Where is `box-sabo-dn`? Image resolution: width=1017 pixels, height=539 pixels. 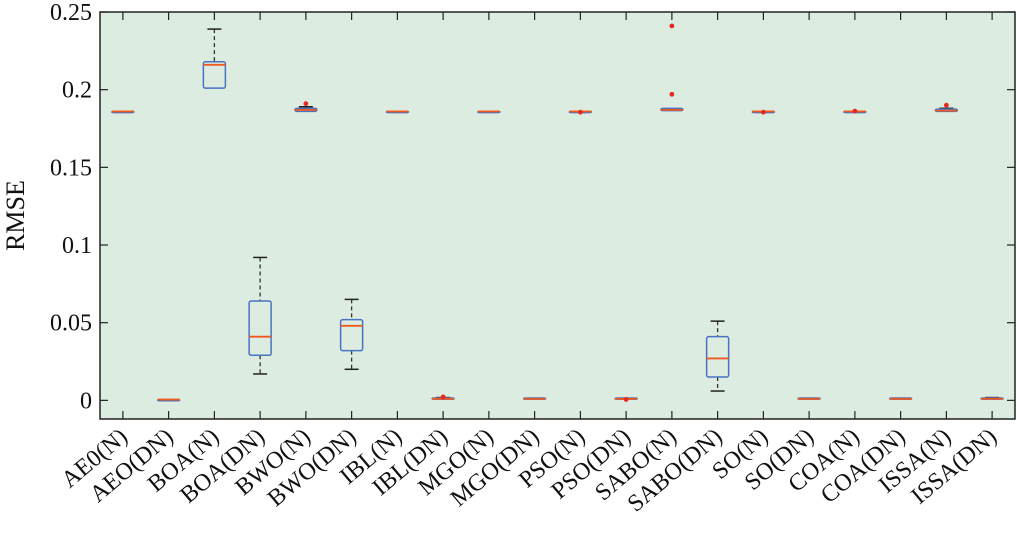
box-sabo-dn is located at coordinates (717, 356).